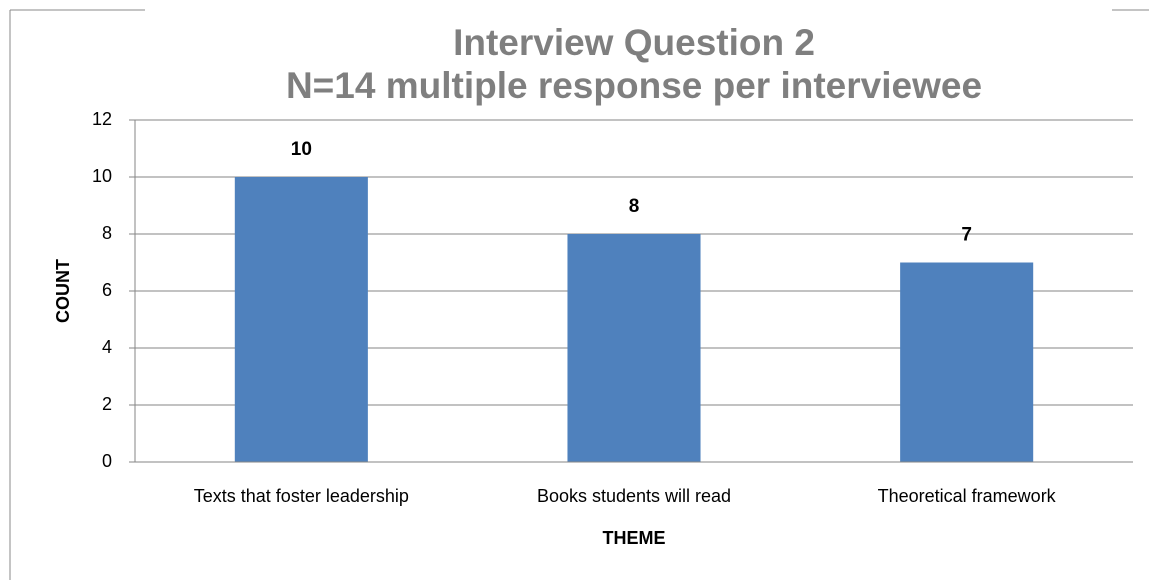 The image size is (1149, 580). Describe the element at coordinates (634, 206) in the screenshot. I see `data-label: 8` at that location.